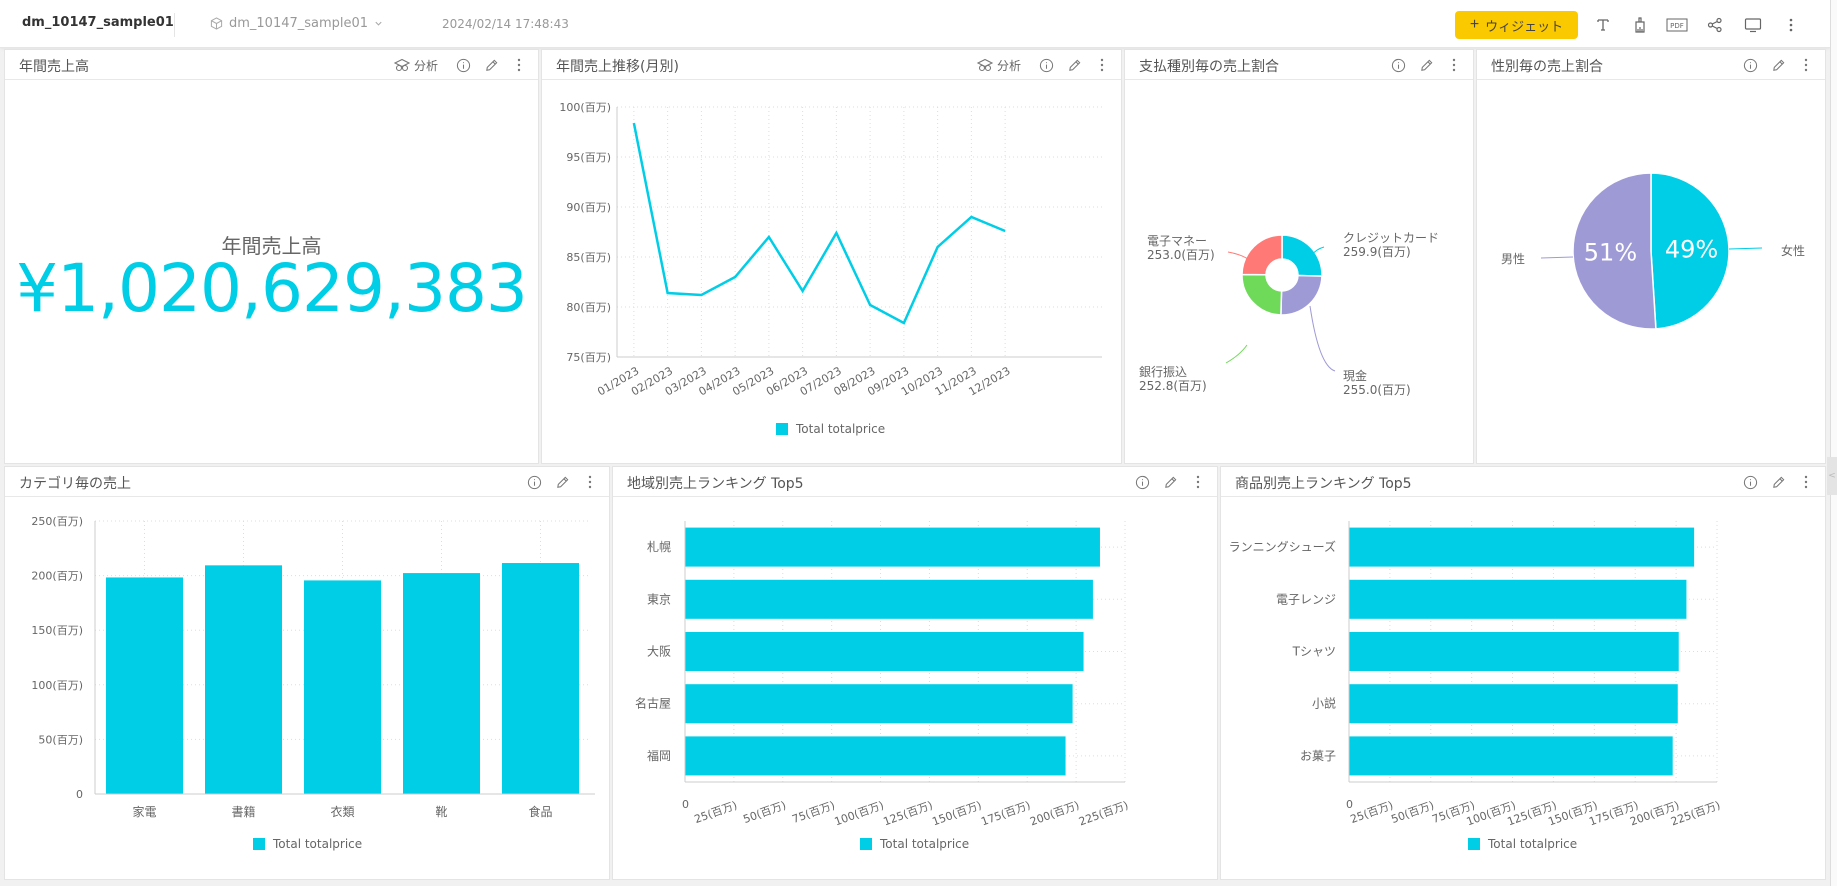 This screenshot has height=886, width=1837. What do you see at coordinates (1103, 814) in the screenshot?
I see `svg-text: 225(百万)` at bounding box center [1103, 814].